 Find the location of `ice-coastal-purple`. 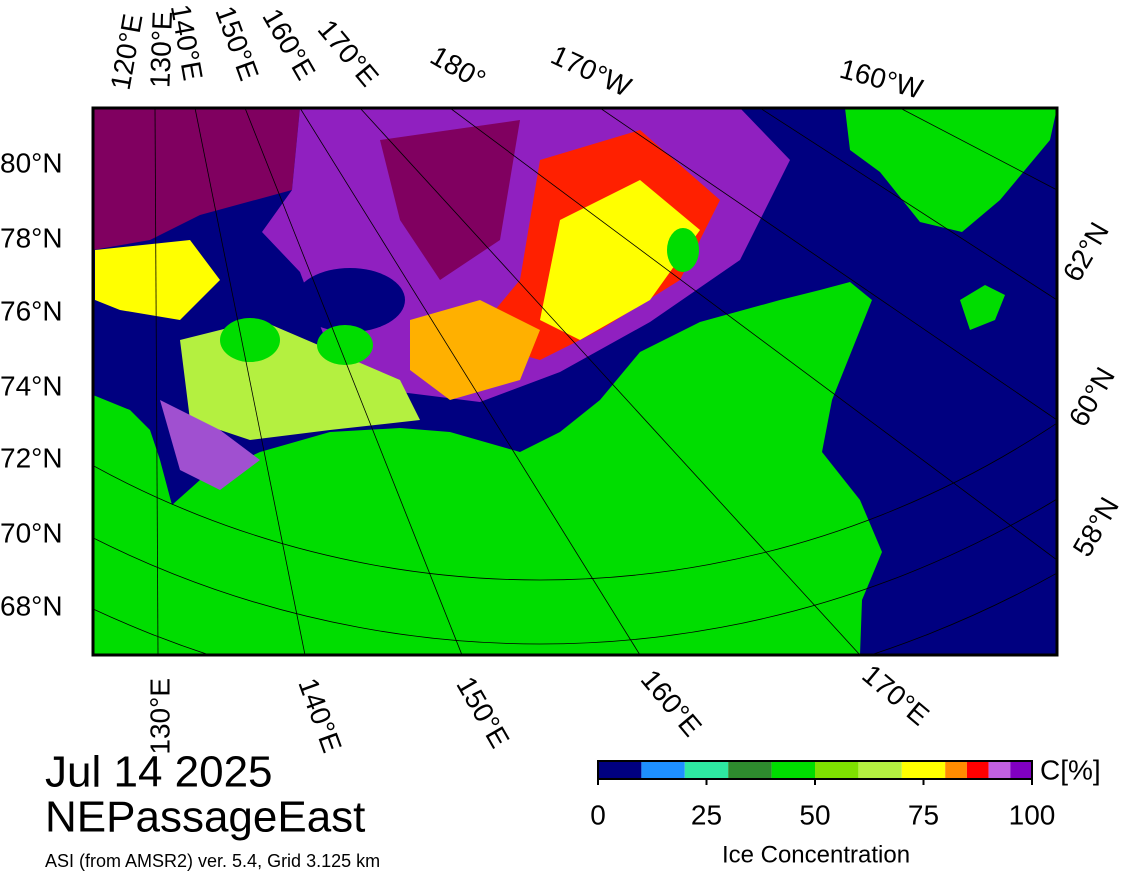

ice-coastal-purple is located at coordinates (210, 445).